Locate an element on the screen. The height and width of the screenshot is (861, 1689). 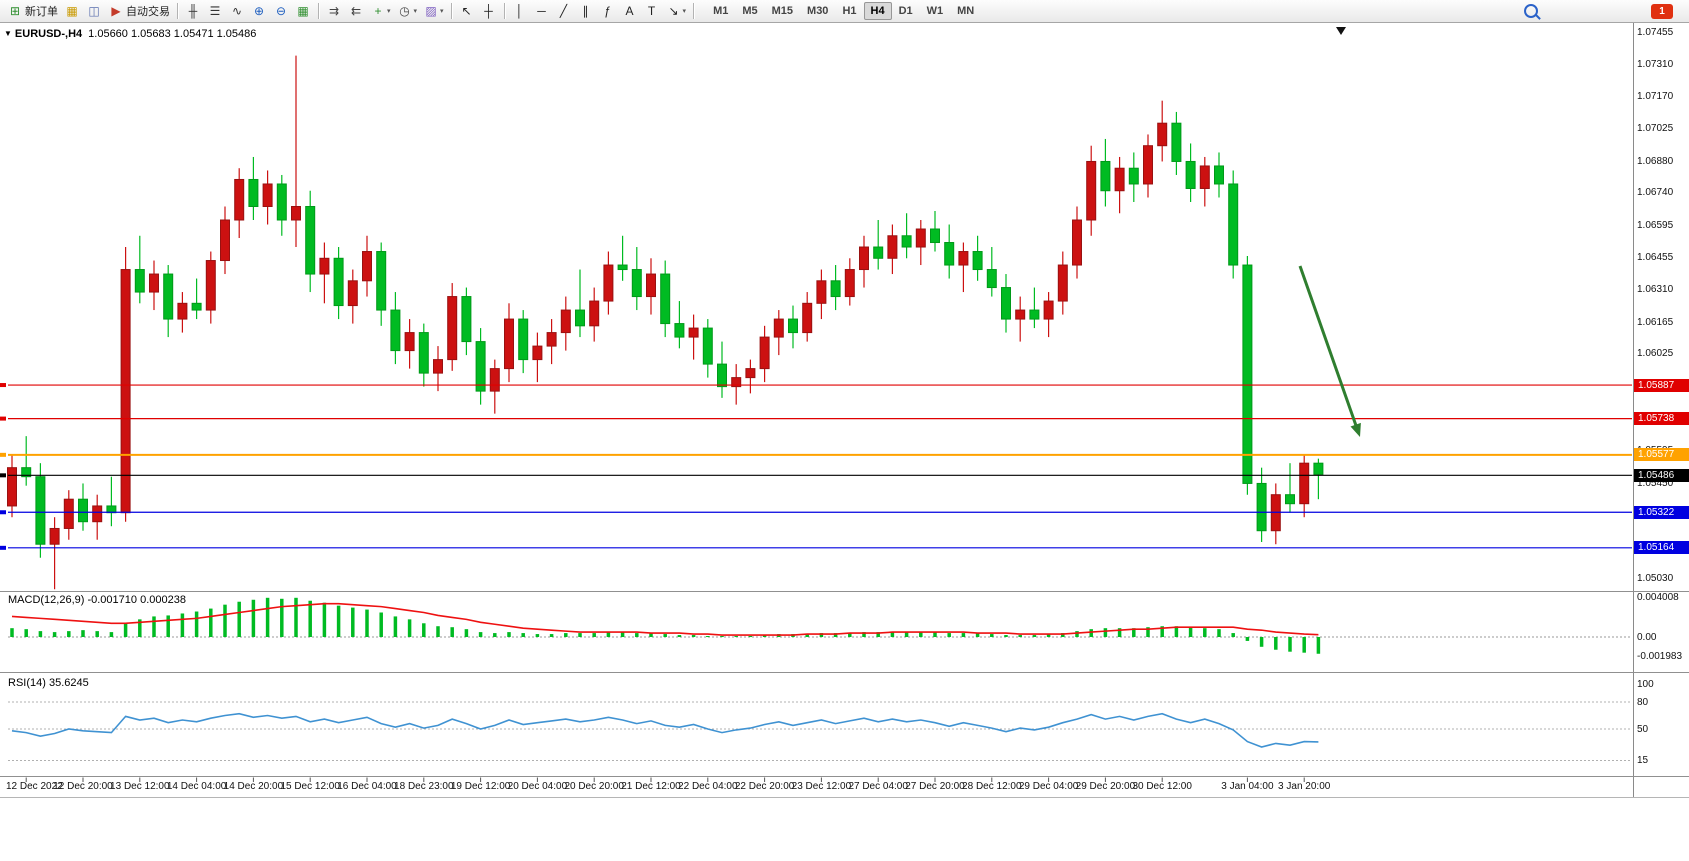
macd-signal-line is located at coordinates (665, 619).